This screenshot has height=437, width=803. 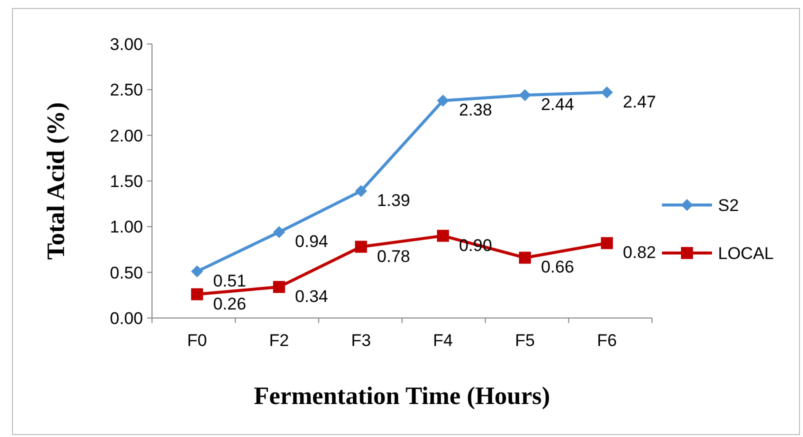 What do you see at coordinates (639, 252) in the screenshot?
I see `data-label: 0.82` at bounding box center [639, 252].